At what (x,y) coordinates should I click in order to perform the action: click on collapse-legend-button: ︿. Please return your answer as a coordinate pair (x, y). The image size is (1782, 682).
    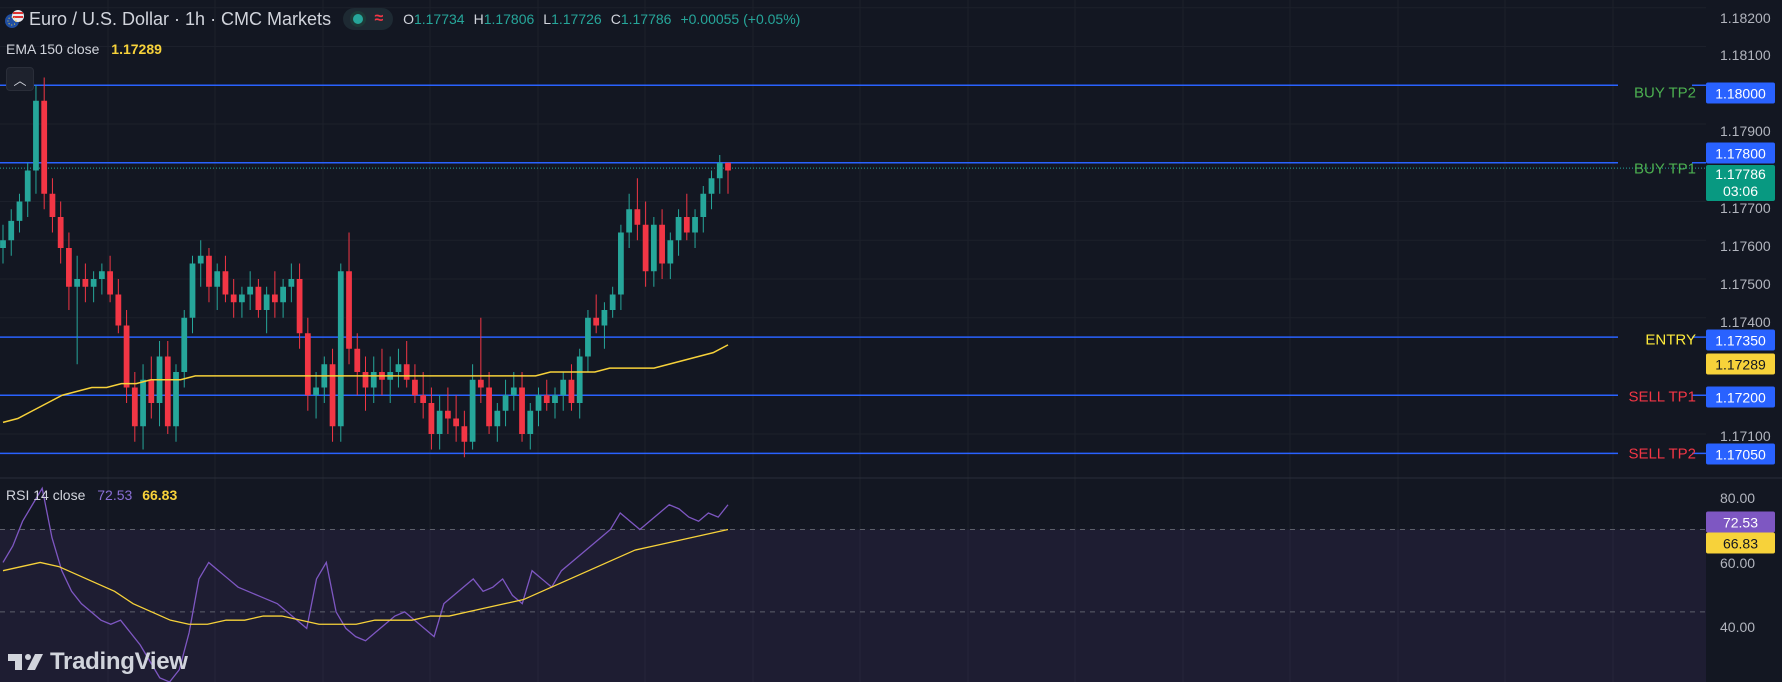
    Looking at the image, I should click on (20, 79).